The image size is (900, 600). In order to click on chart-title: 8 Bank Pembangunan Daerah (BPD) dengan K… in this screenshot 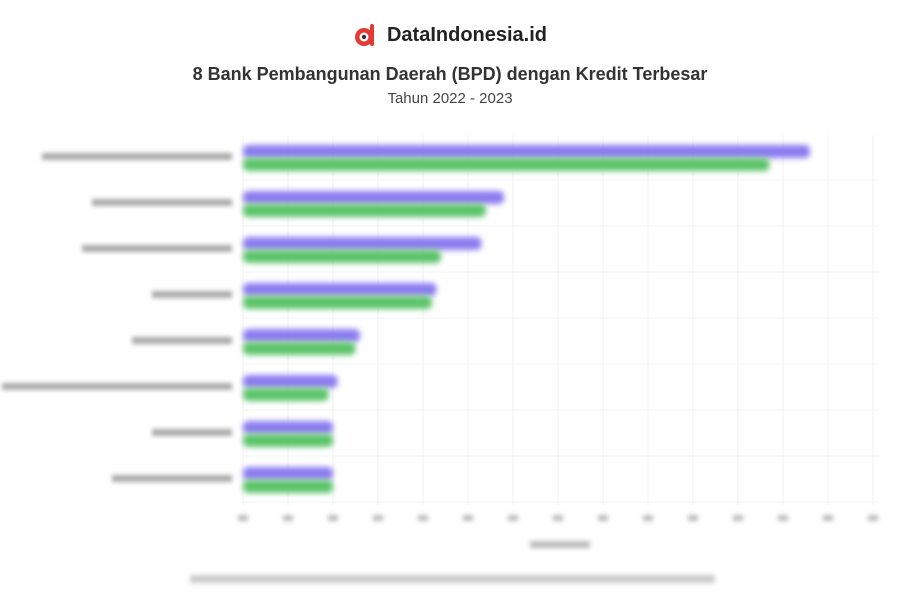, I will do `click(450, 74)`.